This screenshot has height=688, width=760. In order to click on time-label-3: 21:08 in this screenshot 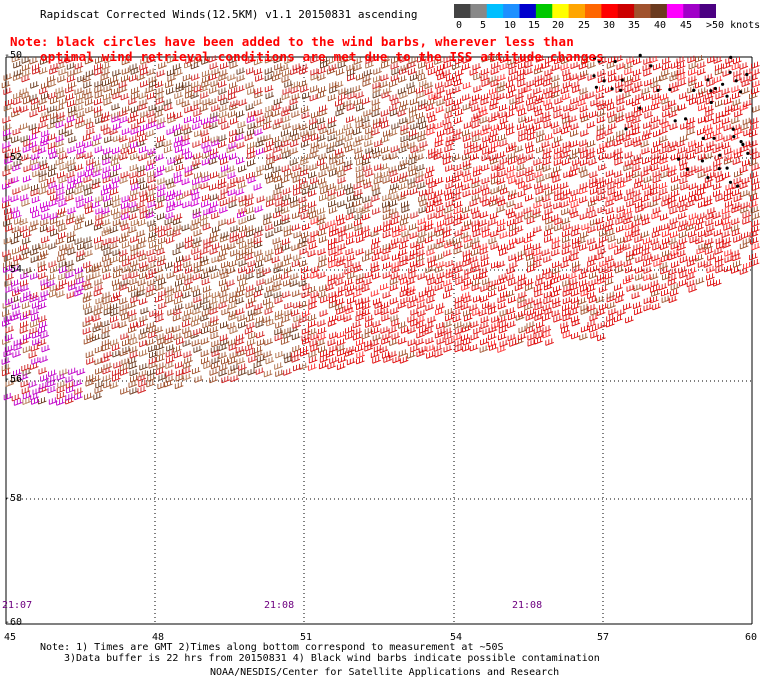, I will do `click(527, 605)`.